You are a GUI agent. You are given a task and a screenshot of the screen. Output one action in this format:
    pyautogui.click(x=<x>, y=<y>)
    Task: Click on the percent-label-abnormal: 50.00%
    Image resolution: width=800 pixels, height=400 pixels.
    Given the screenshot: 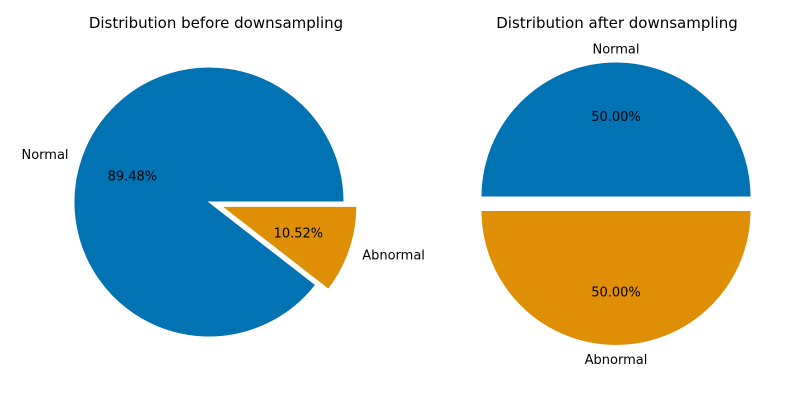 What is the action you would take?
    pyautogui.click(x=616, y=293)
    